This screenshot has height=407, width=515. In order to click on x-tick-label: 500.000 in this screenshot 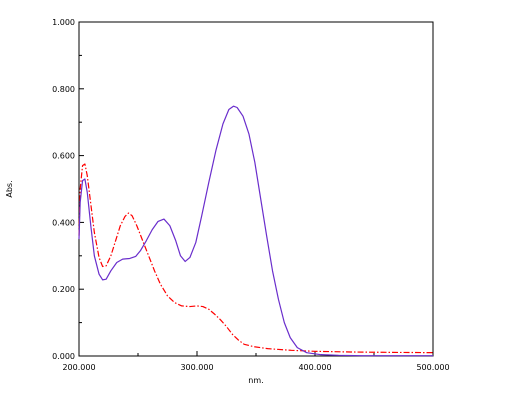, I will do `click(432, 367)`.